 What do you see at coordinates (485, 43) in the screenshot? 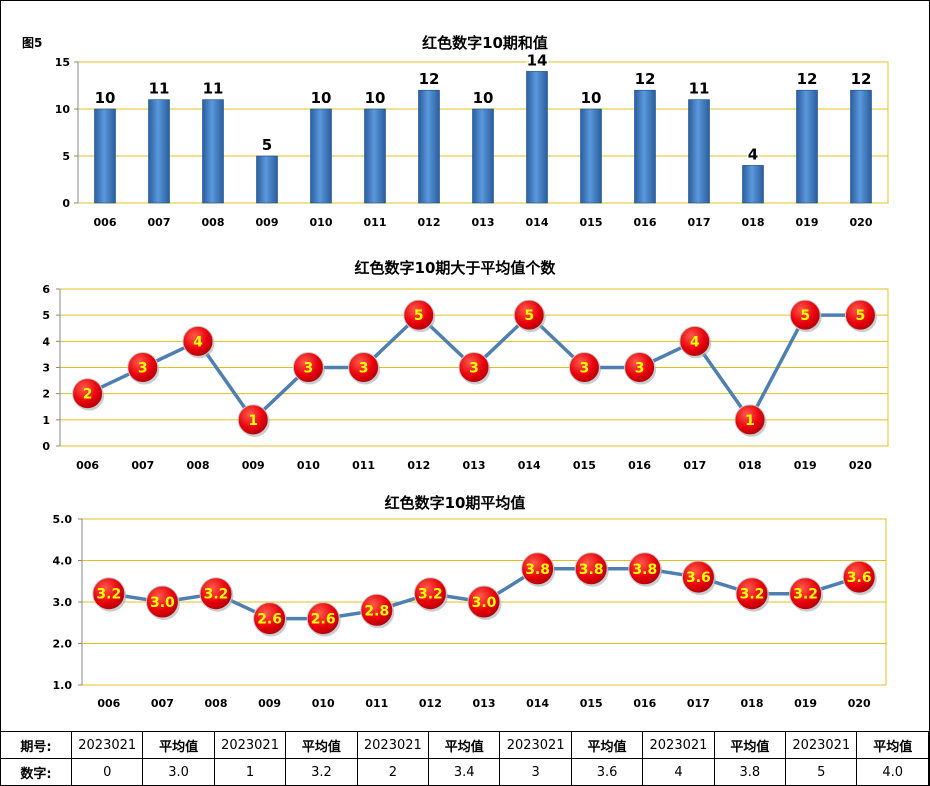
I see `chart-title: 红色数字10期和值` at bounding box center [485, 43].